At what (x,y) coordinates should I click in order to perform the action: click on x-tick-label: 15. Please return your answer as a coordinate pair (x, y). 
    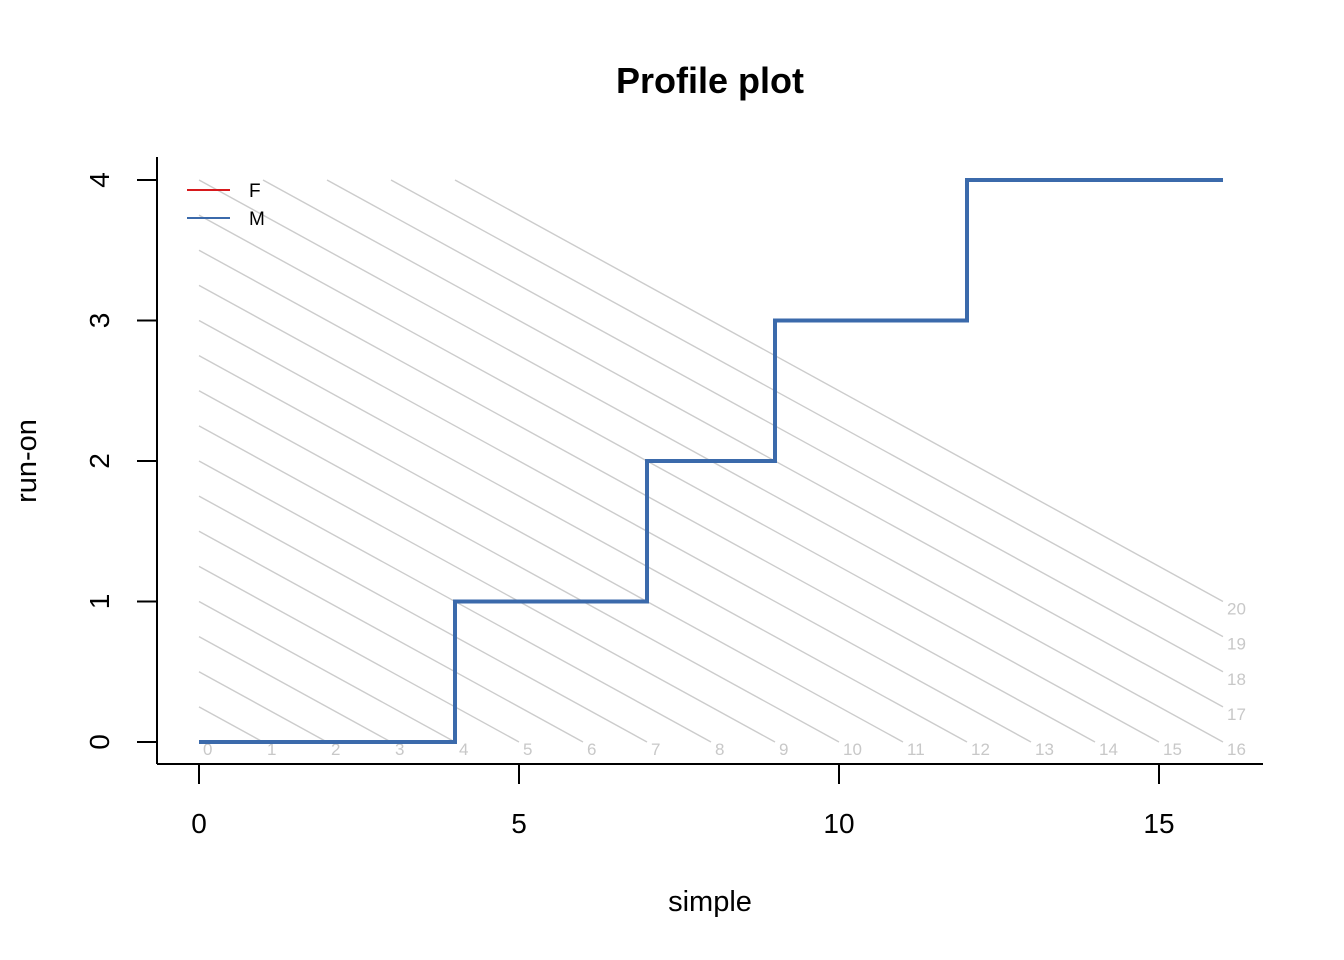
    Looking at the image, I should click on (1158, 823).